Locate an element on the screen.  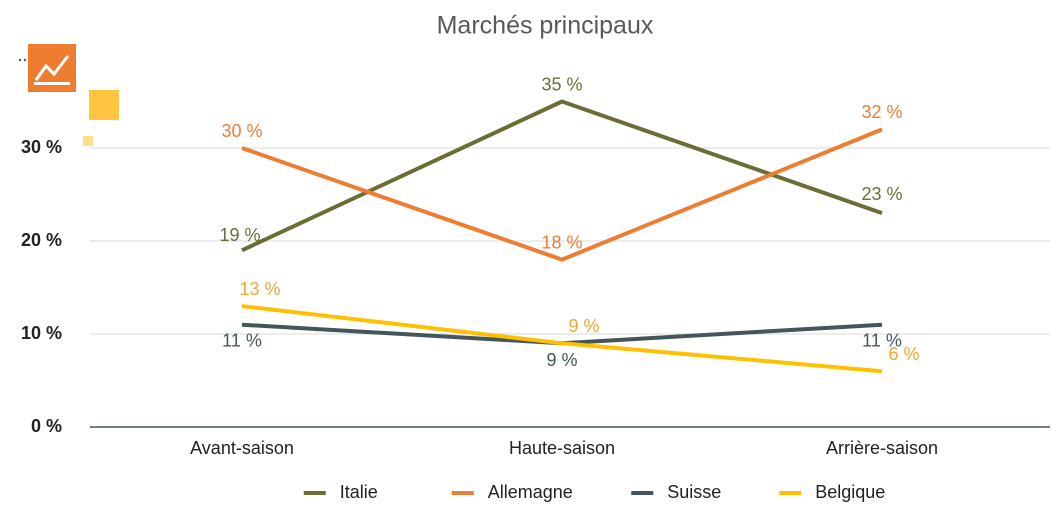
legend-label: Allemagne is located at coordinates (530, 492).